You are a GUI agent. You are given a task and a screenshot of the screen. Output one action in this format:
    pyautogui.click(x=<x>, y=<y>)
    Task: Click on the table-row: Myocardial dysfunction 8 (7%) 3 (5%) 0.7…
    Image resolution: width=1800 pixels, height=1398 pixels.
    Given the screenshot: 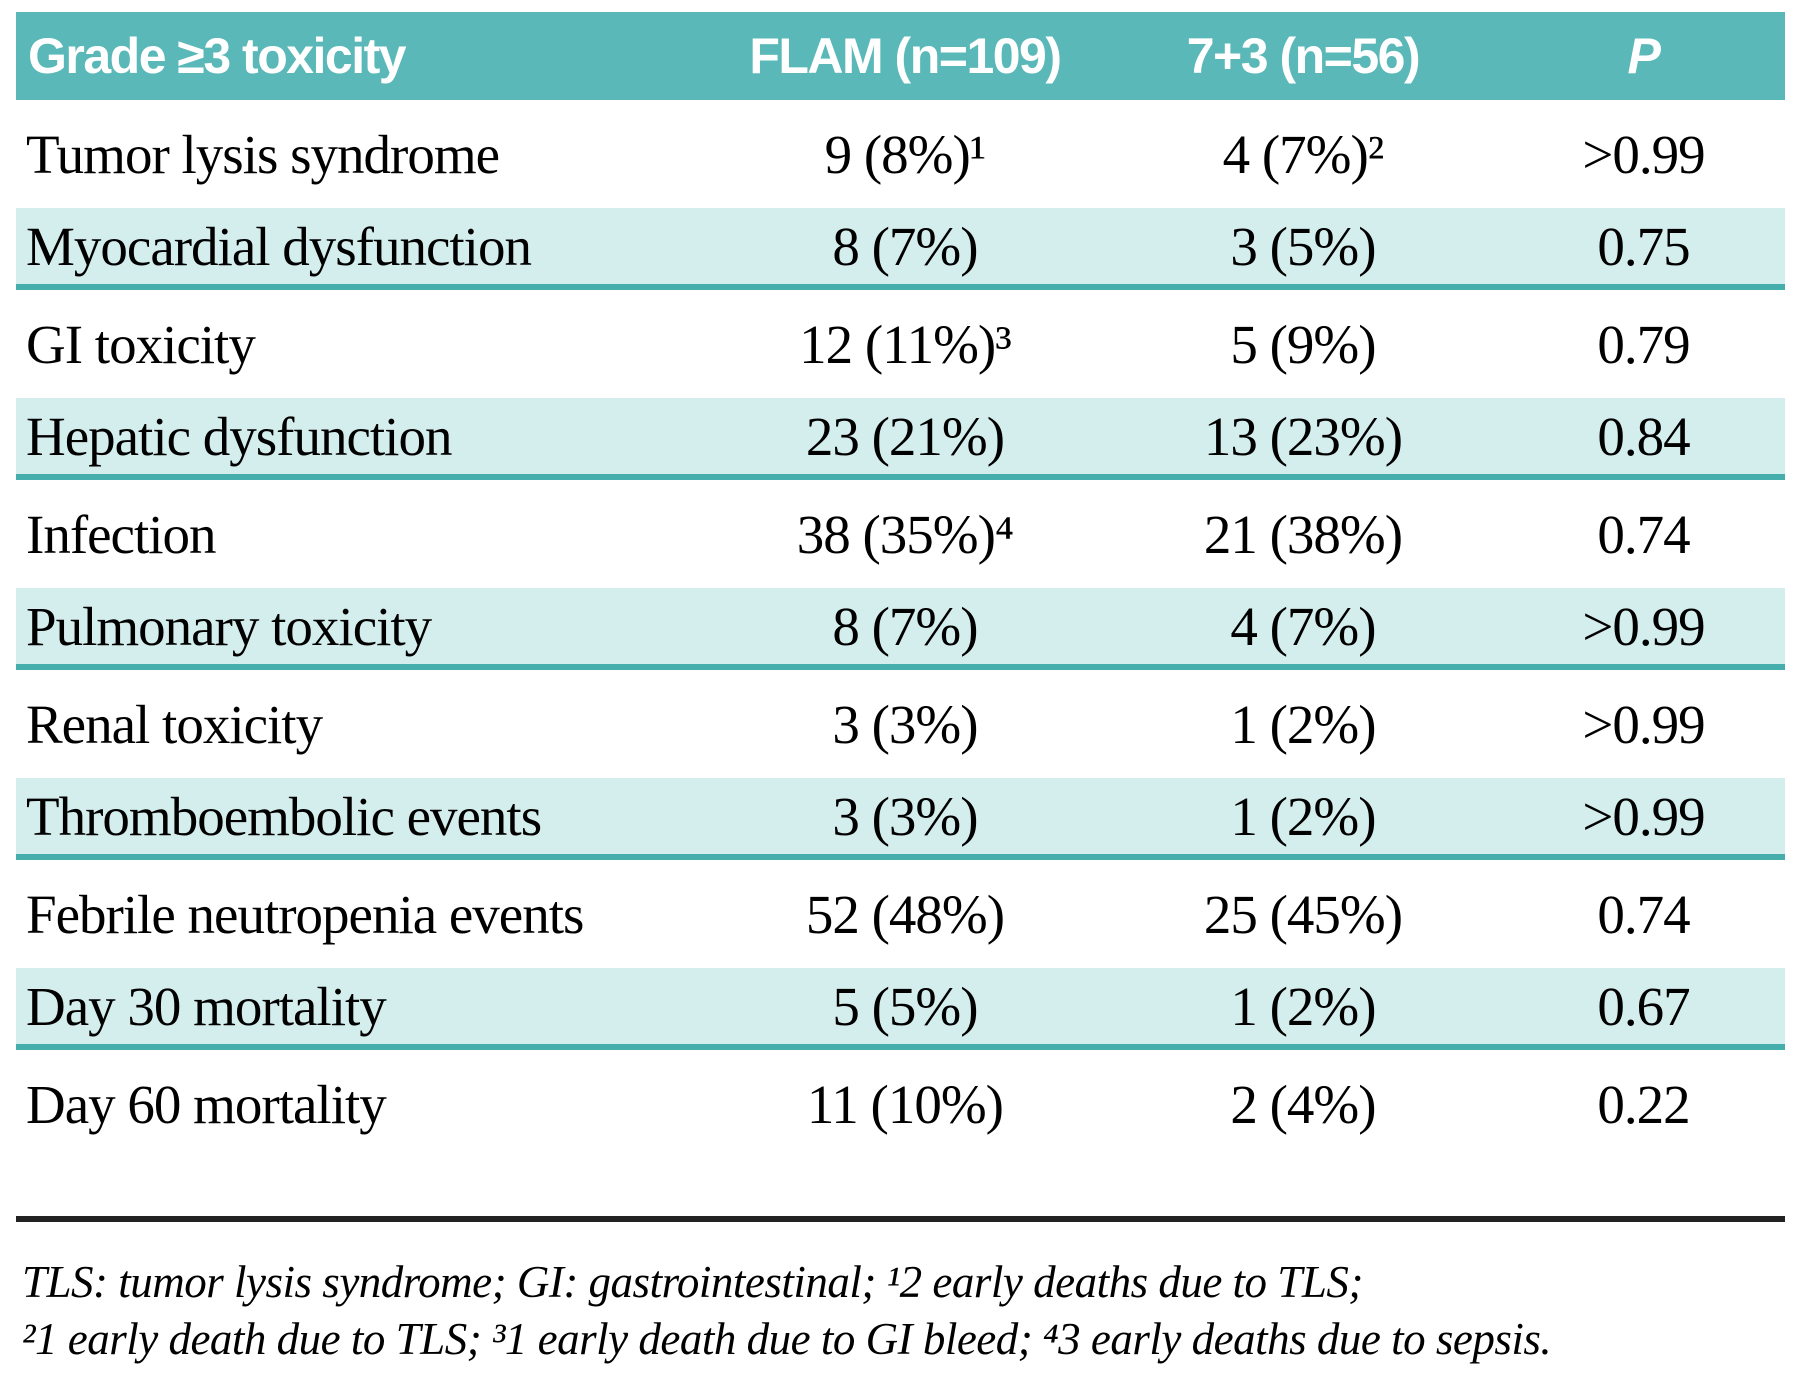 What is the action you would take?
    pyautogui.click(x=900, y=249)
    